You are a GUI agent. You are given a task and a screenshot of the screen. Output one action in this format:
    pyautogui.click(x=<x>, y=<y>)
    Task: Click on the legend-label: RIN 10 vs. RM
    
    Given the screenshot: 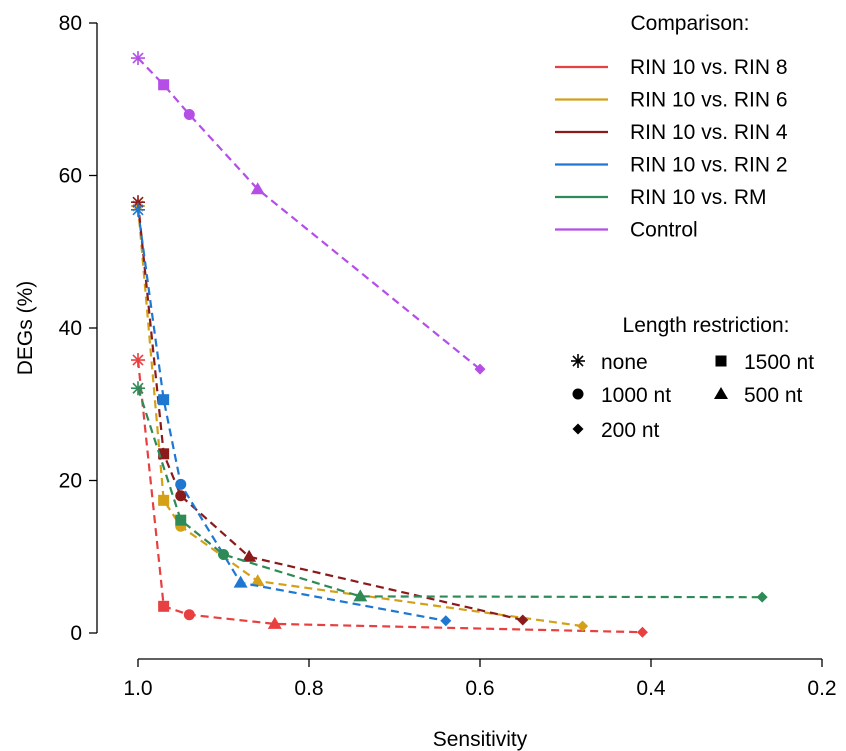 What is the action you would take?
    pyautogui.click(x=698, y=197)
    